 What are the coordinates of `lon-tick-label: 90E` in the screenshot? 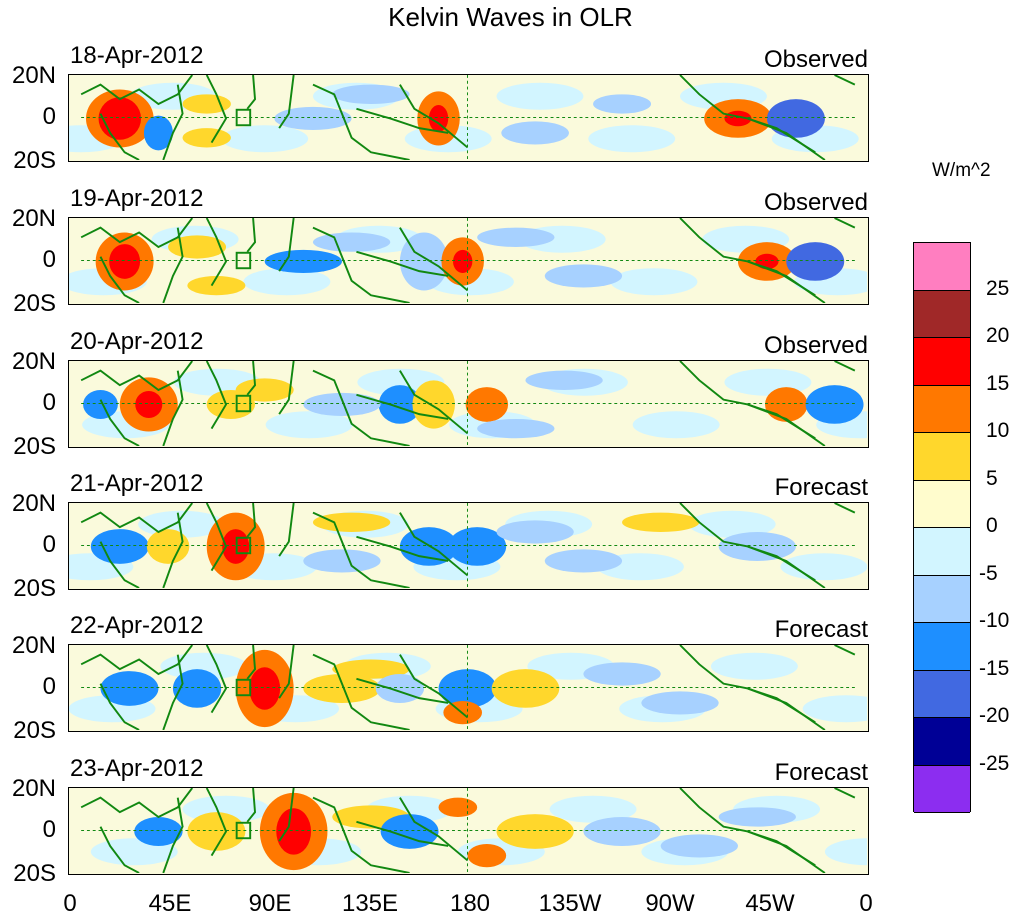 It's located at (270, 903).